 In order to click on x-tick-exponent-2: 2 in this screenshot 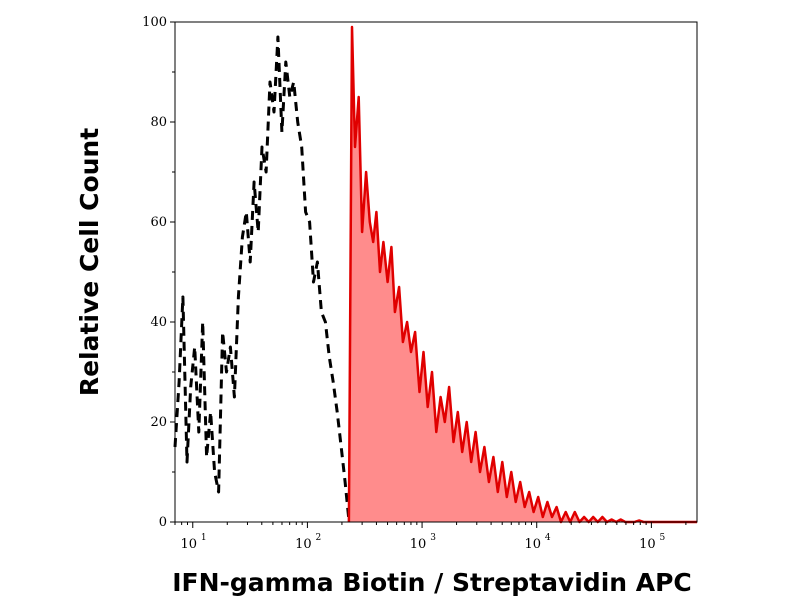, I will do `click(319, 538)`.